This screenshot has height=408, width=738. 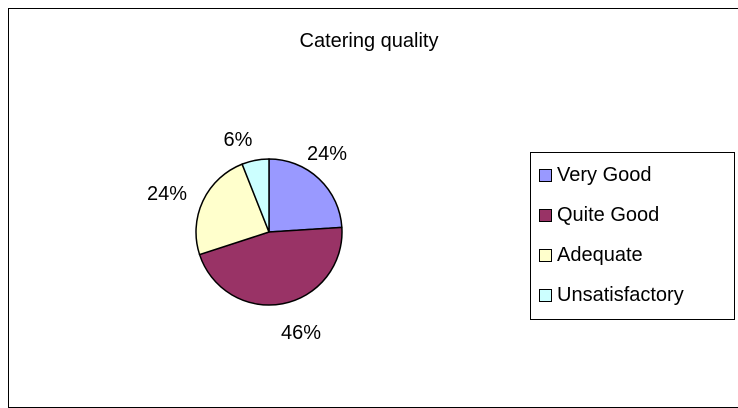 I want to click on pie-slice-unsatisfactory, so click(x=255, y=195).